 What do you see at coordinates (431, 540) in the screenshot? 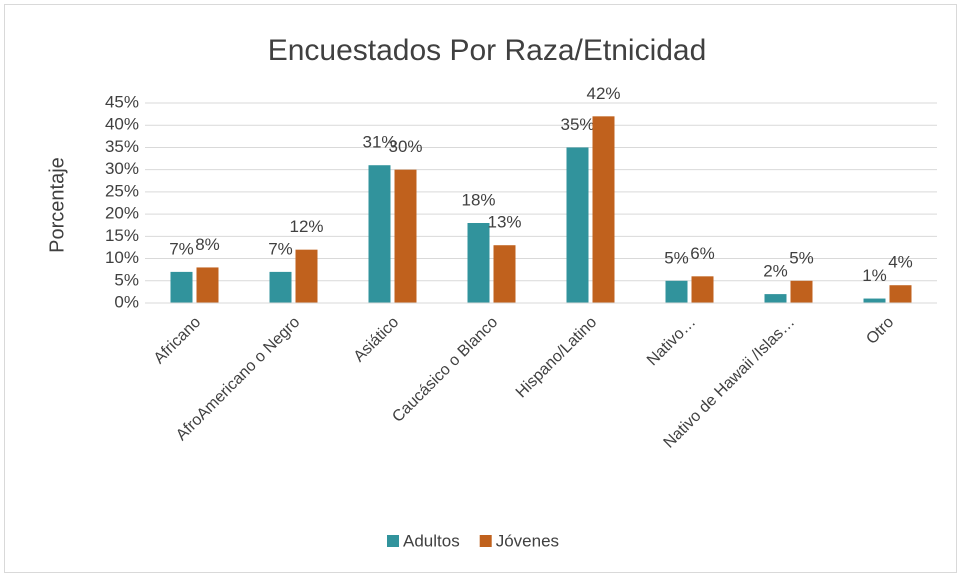
I see `legend-label: Adultos` at bounding box center [431, 540].